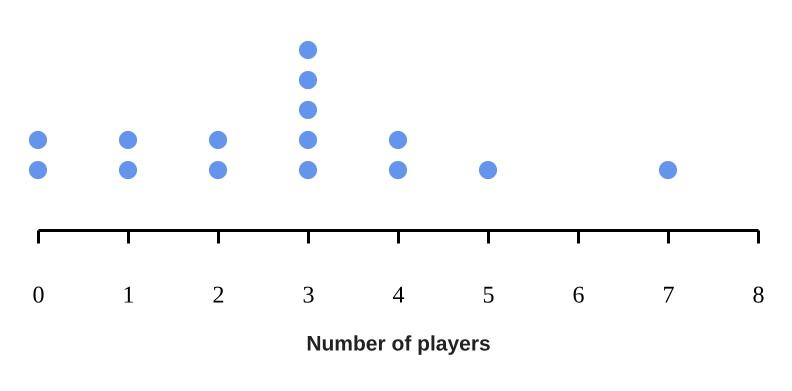 This screenshot has width=792, height=391. What do you see at coordinates (218, 295) in the screenshot?
I see `x-tick-label: 2` at bounding box center [218, 295].